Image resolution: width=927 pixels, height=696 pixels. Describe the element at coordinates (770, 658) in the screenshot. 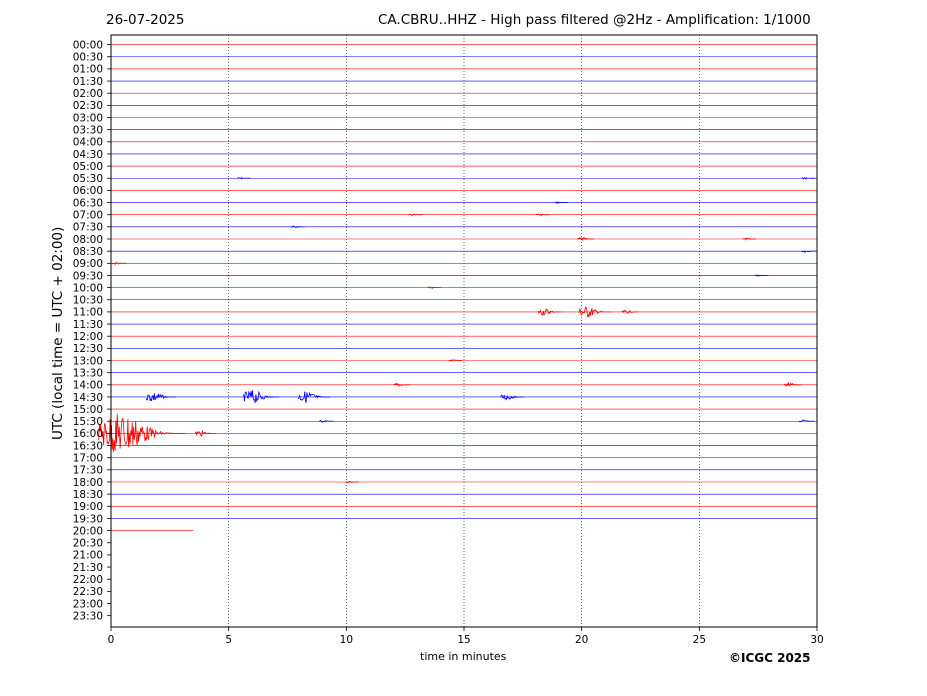

I see `copyright-text: ©ICGC 2025` at that location.